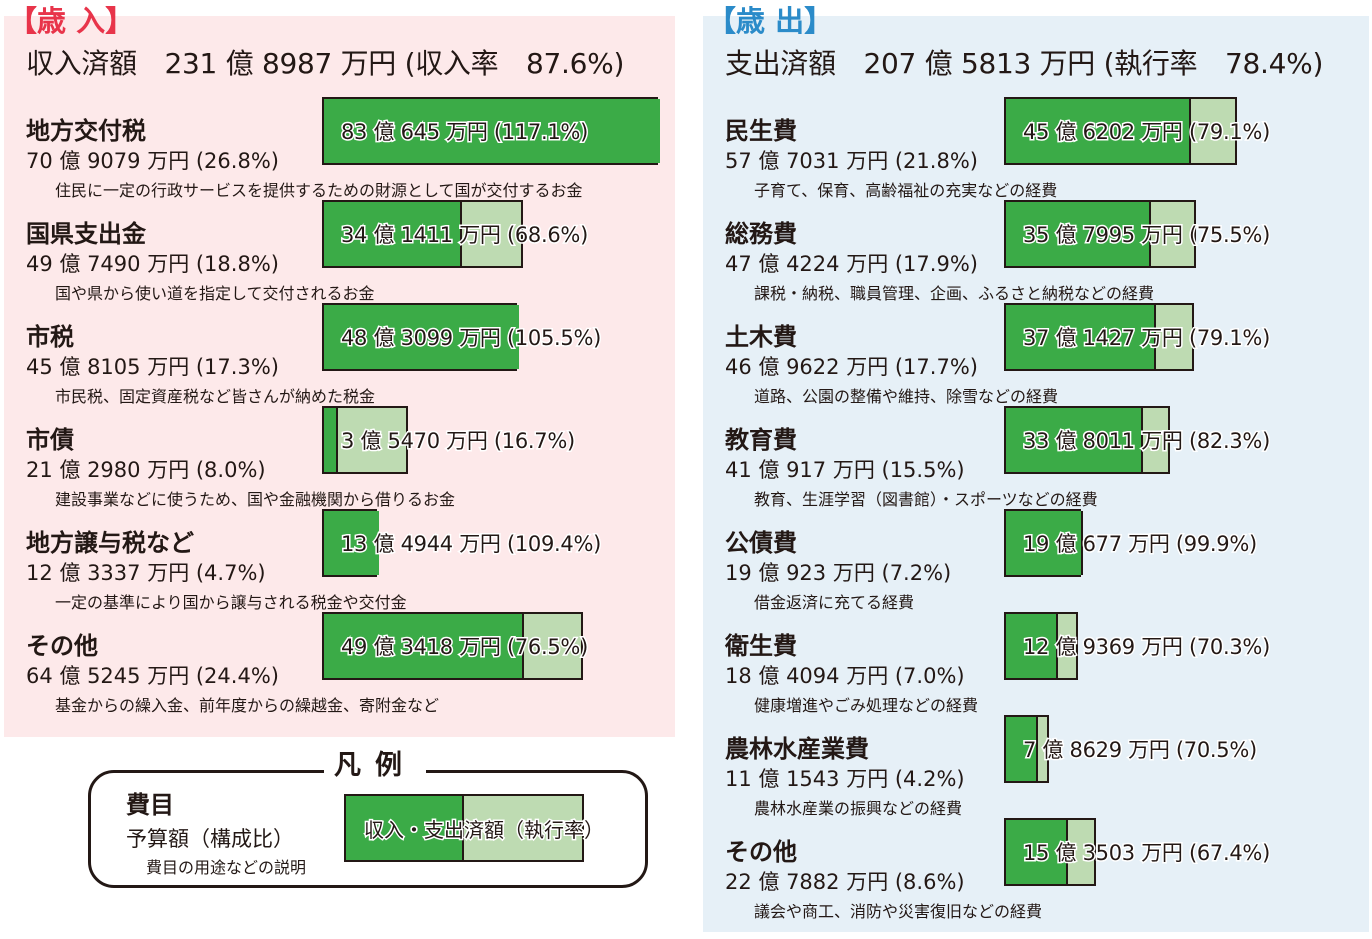  Describe the element at coordinates (797, 749) in the screenshot. I see `expenditure-category-label: 農林水産業費` at that location.